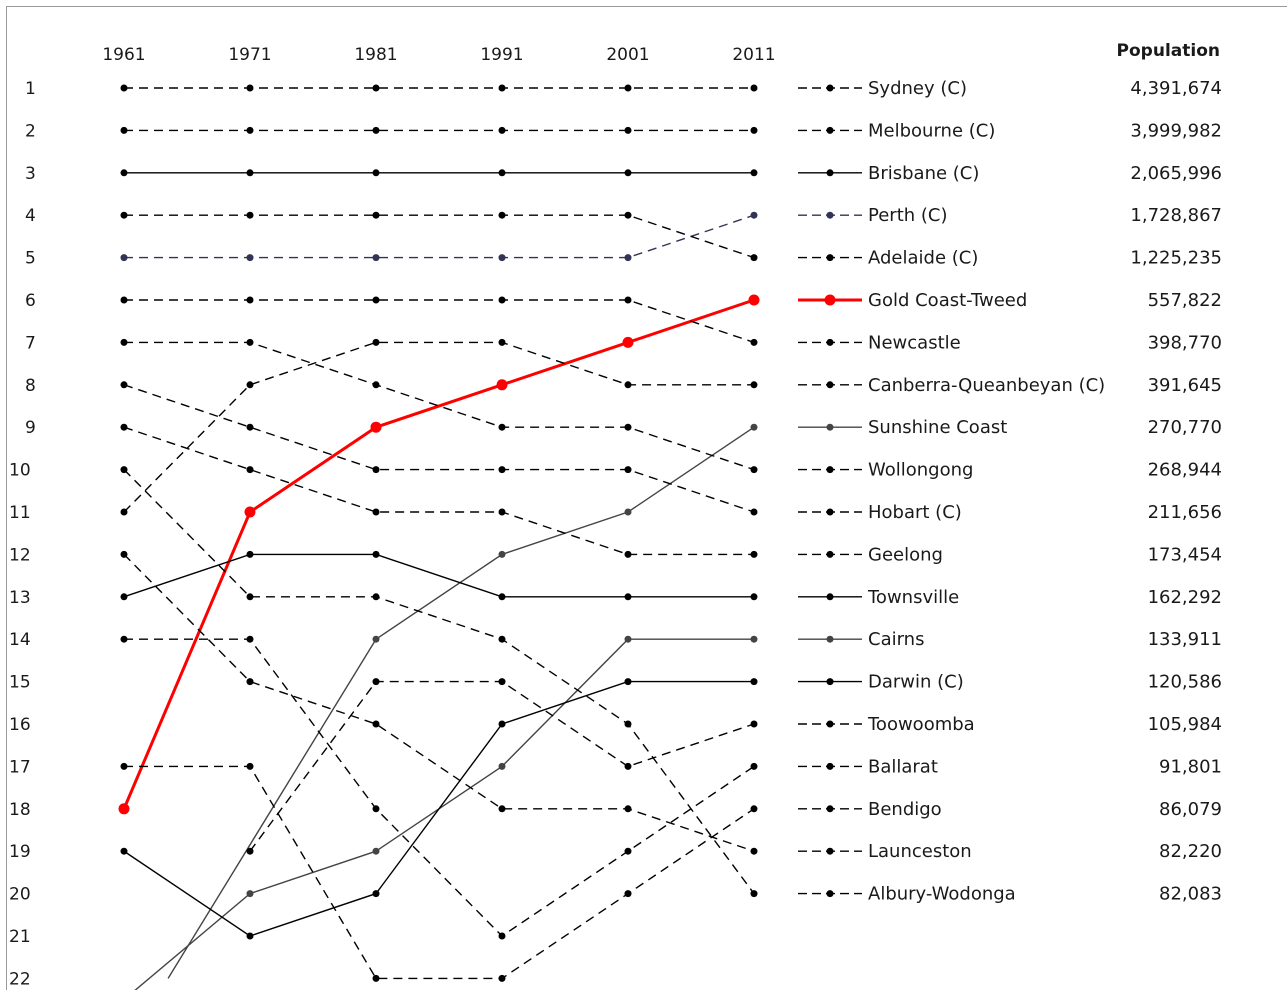  Describe the element at coordinates (30, 343) in the screenshot. I see `y-tick-label: 7` at that location.